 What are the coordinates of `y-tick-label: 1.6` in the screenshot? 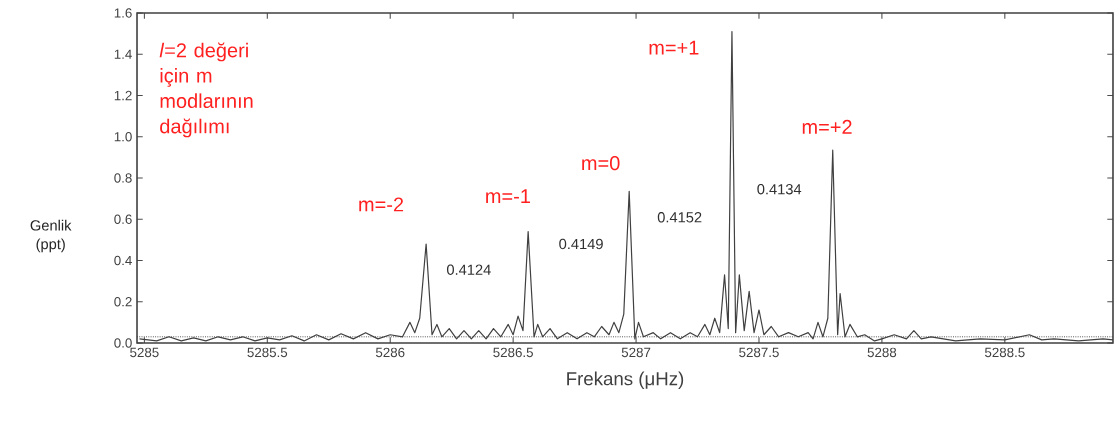 It's located at (123, 13).